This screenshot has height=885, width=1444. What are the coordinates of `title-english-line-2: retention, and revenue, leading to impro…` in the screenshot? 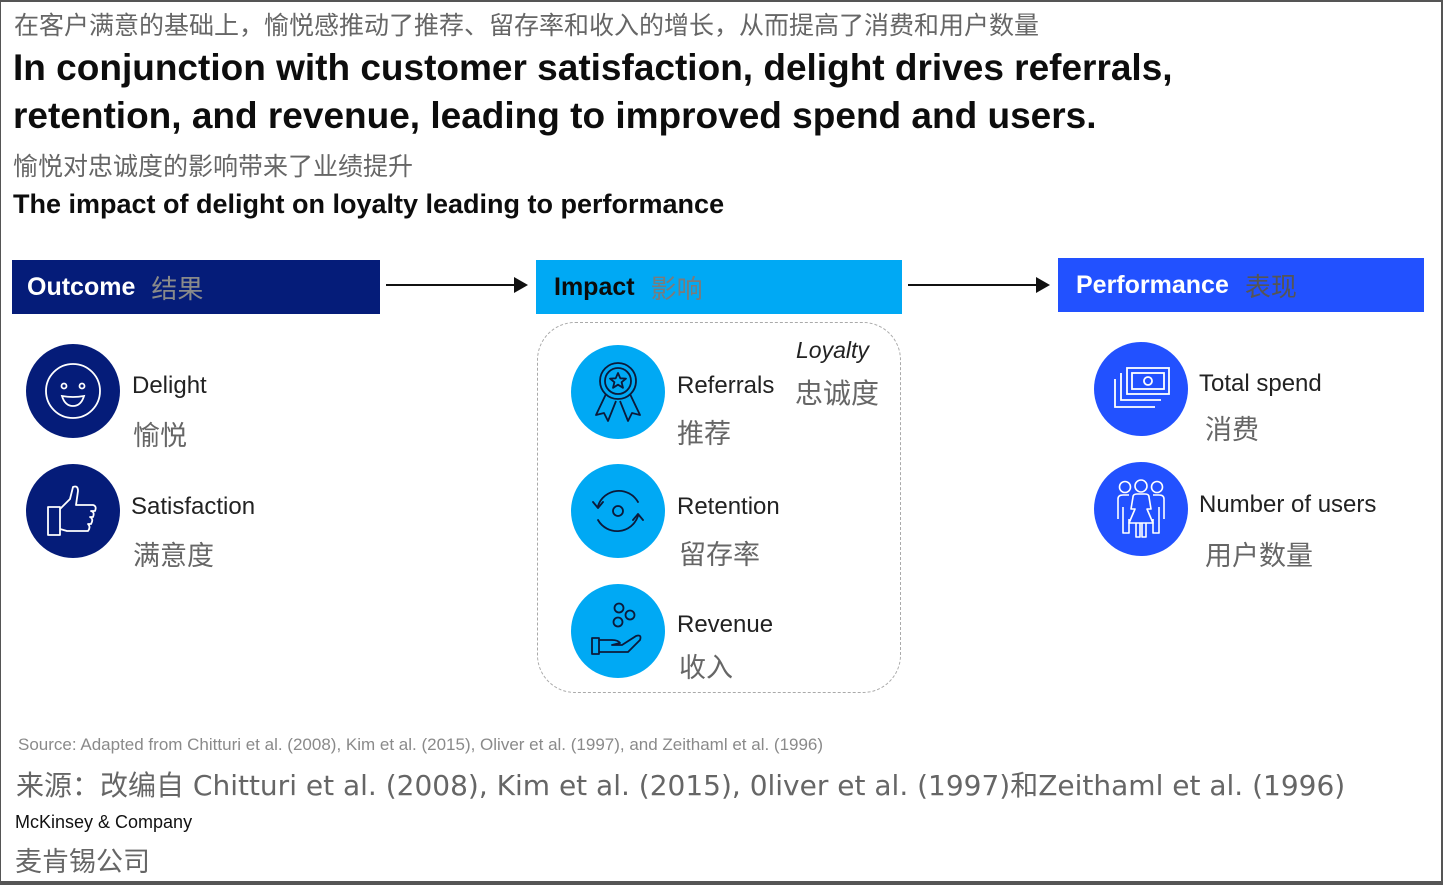 It's located at (555, 115).